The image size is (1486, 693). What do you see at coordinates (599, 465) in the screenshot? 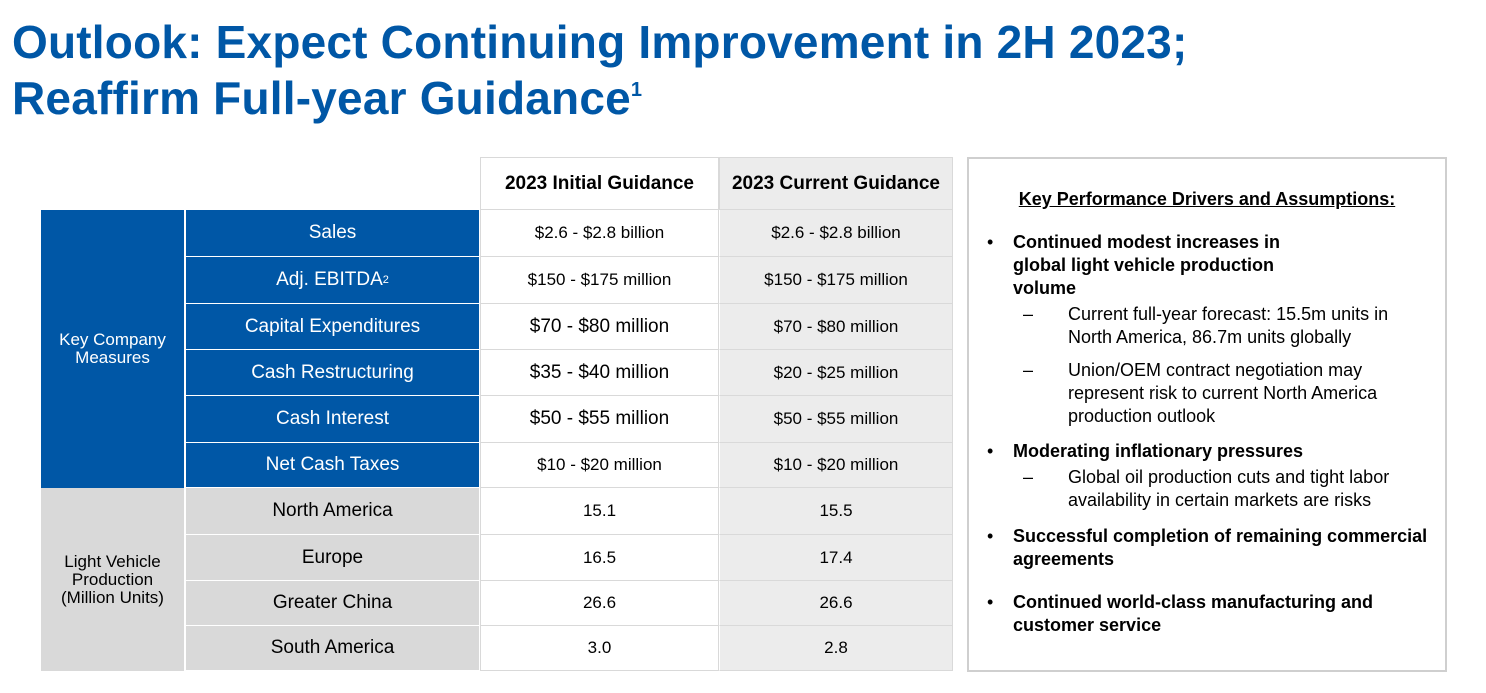
I see `initial-guidance-cell: $10 - $20 million` at bounding box center [599, 465].